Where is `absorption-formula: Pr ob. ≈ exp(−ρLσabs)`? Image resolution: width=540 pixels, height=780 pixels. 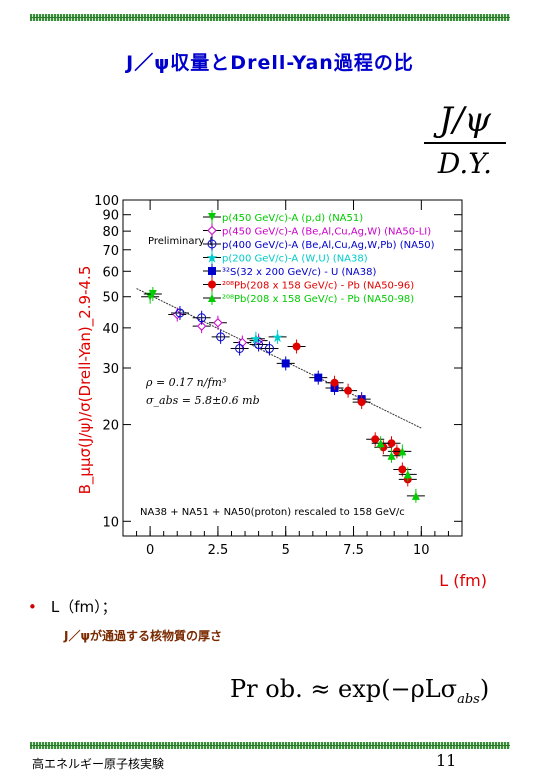 absorption-formula: Pr ob. ≈ exp(−ρLσabs) is located at coordinates (359, 691).